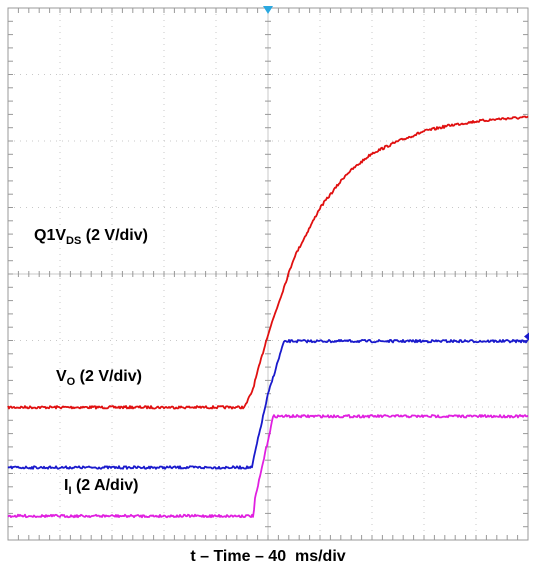 This screenshot has height=575, width=536. What do you see at coordinates (99, 378) in the screenshot?
I see `series-label-vo: VO (2 V/div)` at bounding box center [99, 378].